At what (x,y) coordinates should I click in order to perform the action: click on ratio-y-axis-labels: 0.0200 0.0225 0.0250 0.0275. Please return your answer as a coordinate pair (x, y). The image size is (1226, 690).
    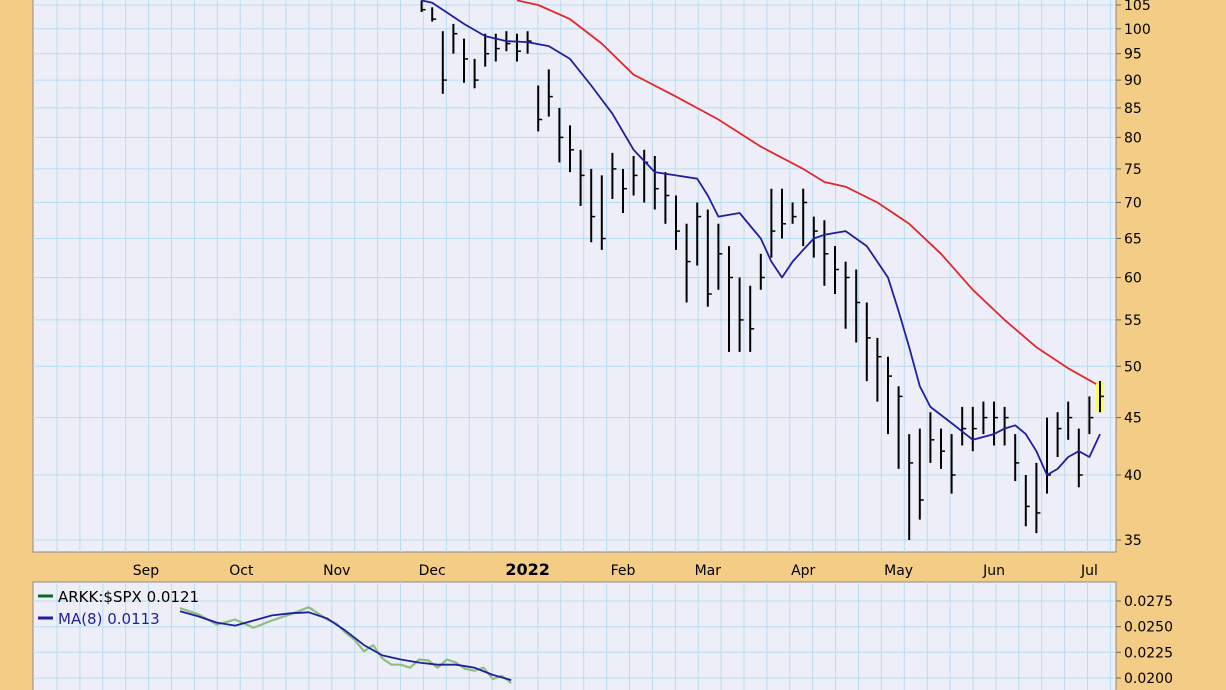
    Looking at the image, I should click on (1144, 640).